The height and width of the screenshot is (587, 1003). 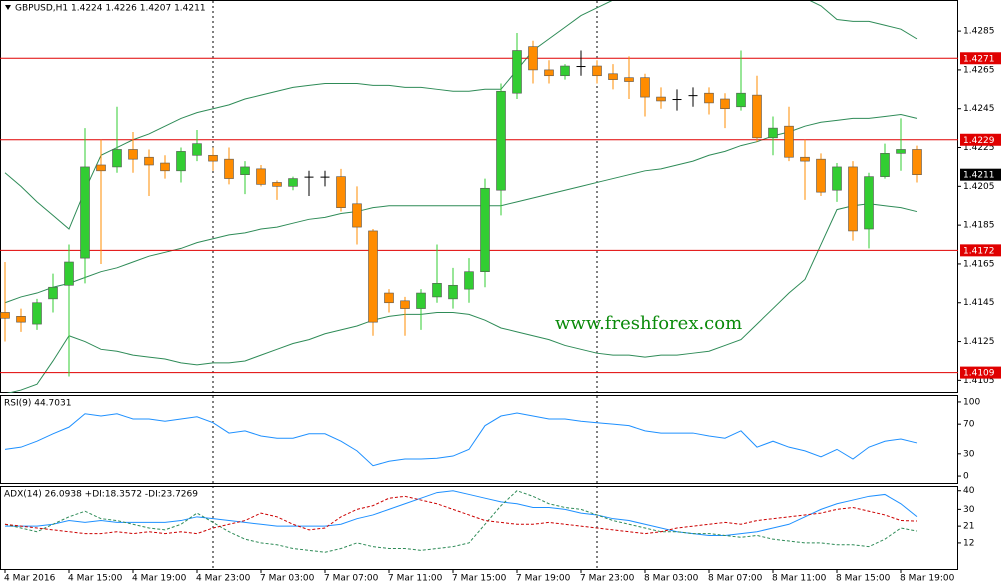 What do you see at coordinates (110, 9) in the screenshot?
I see `symbol-title: GBPUSD,H1 1.4224 1.4226 1.4207 1.4211` at bounding box center [110, 9].